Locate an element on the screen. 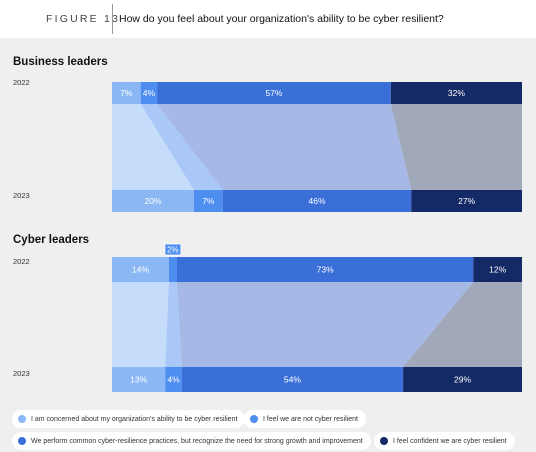 The image size is (536, 452). business-data-label-2022-perform: 57% is located at coordinates (273, 93).